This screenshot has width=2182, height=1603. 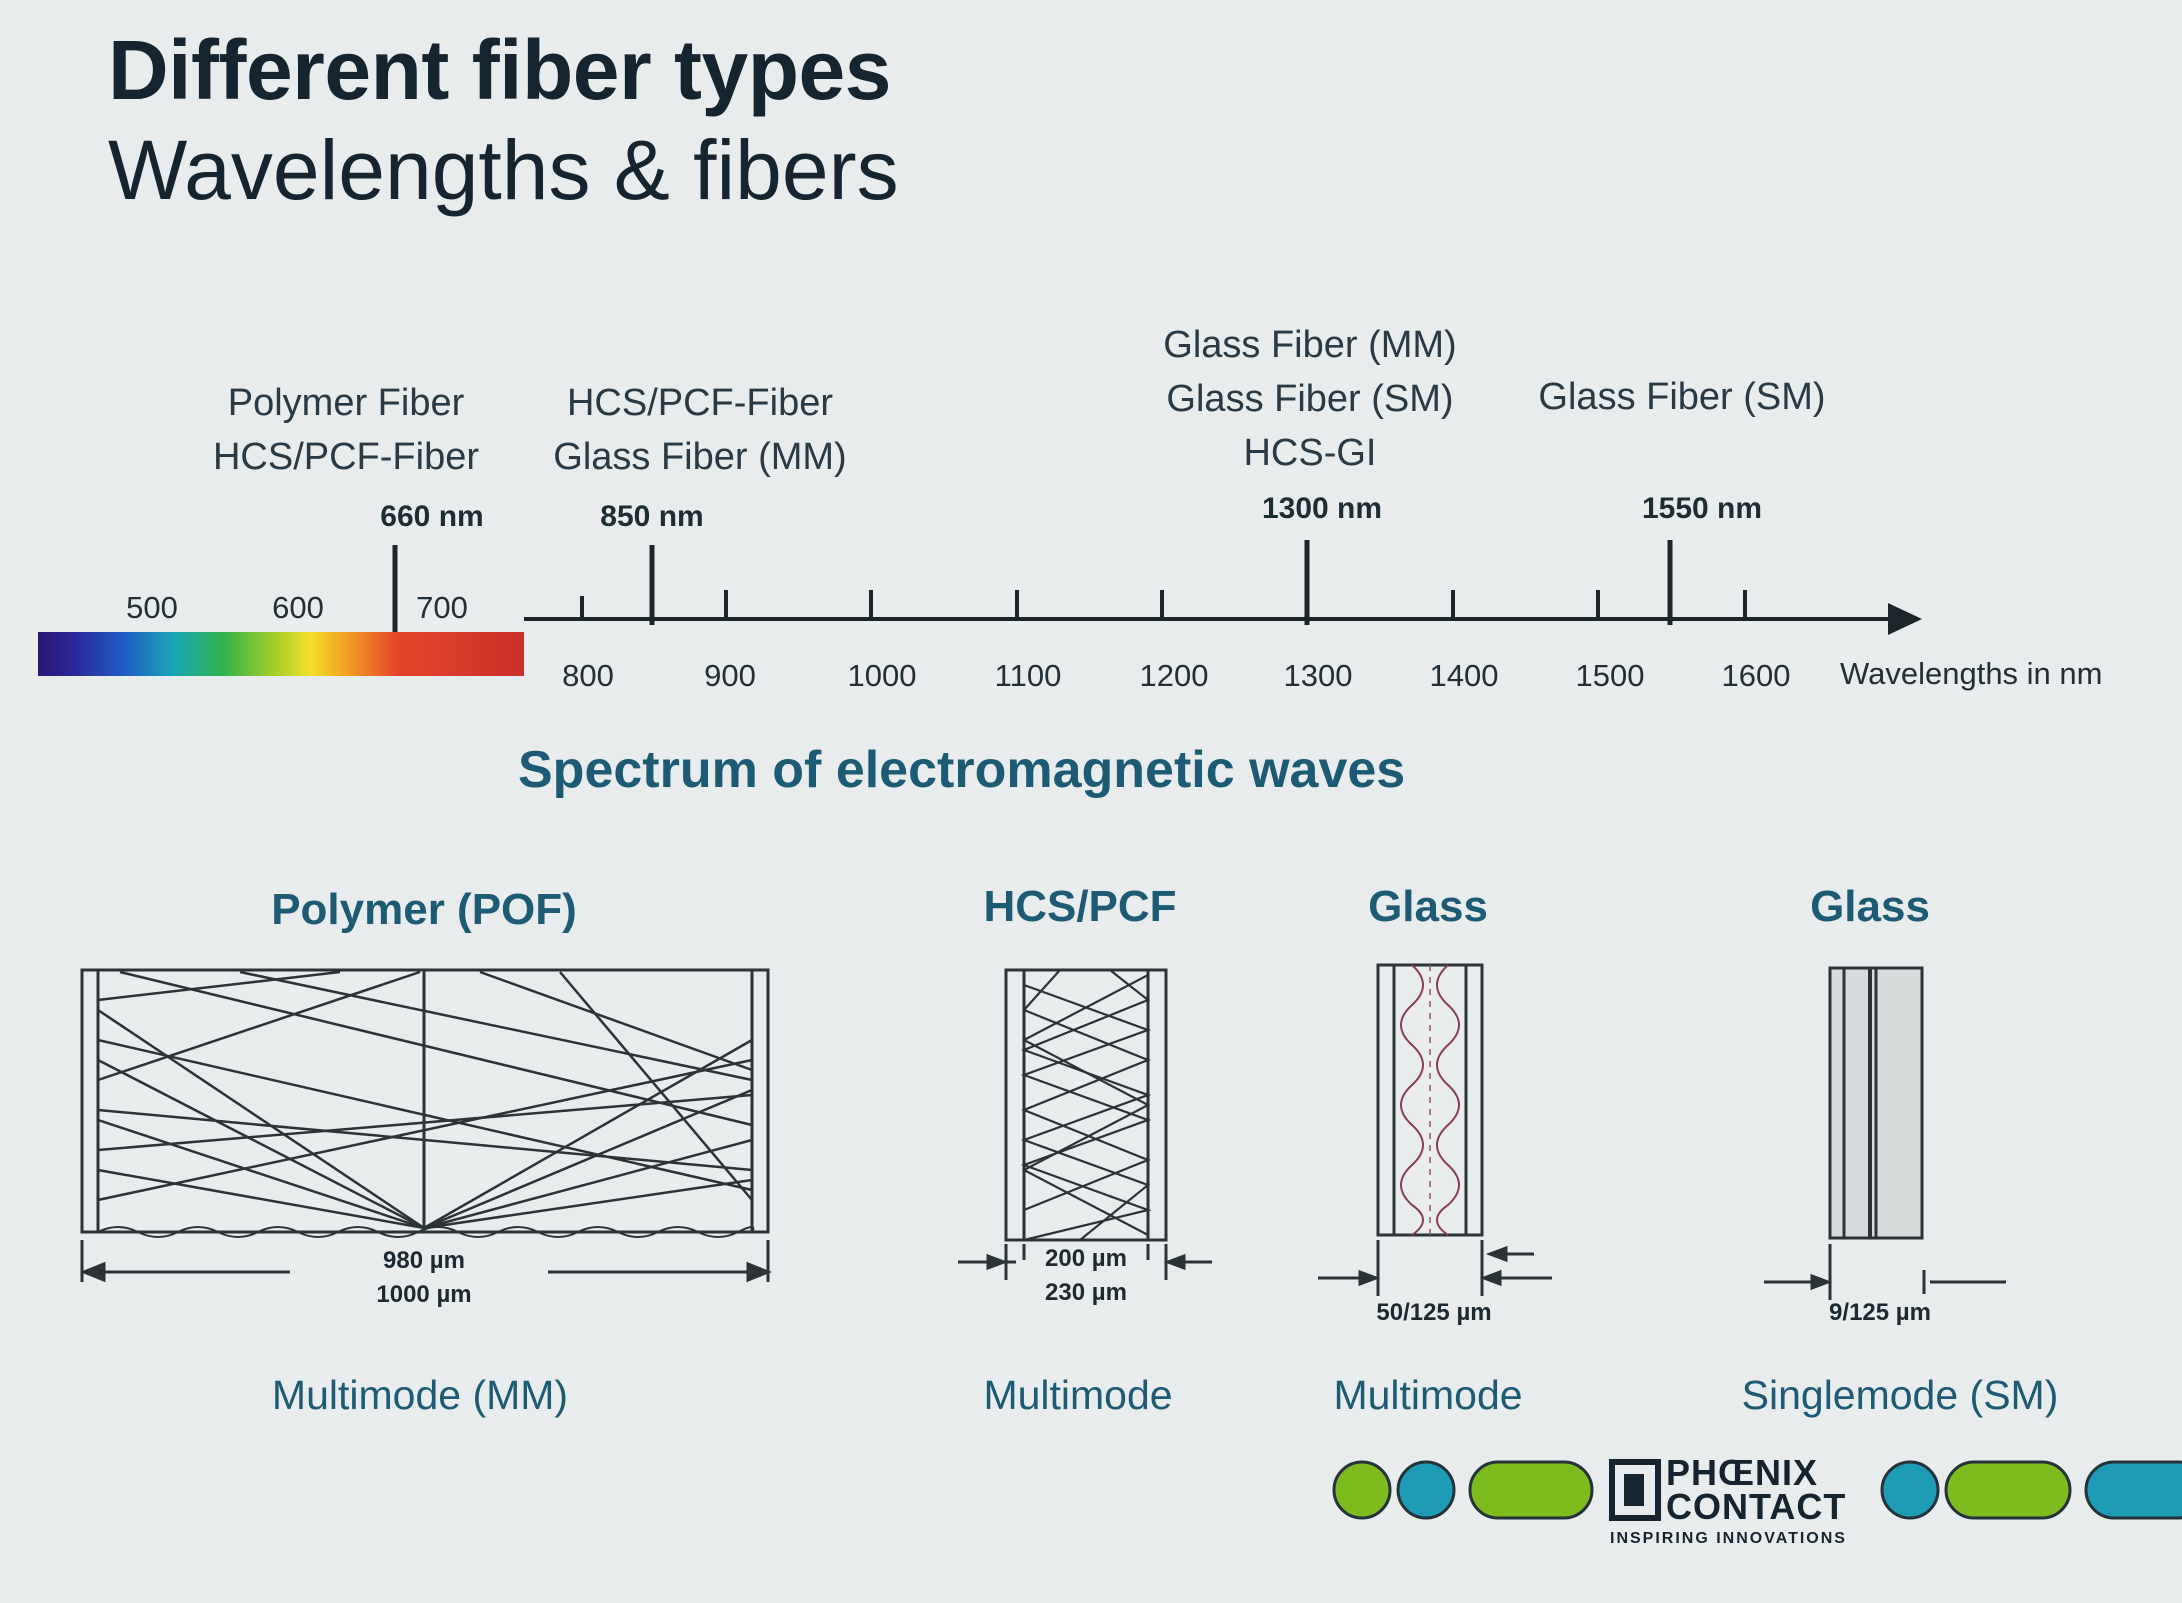 I want to click on glass-multimode-diagram, so click(x=1435, y=1129).